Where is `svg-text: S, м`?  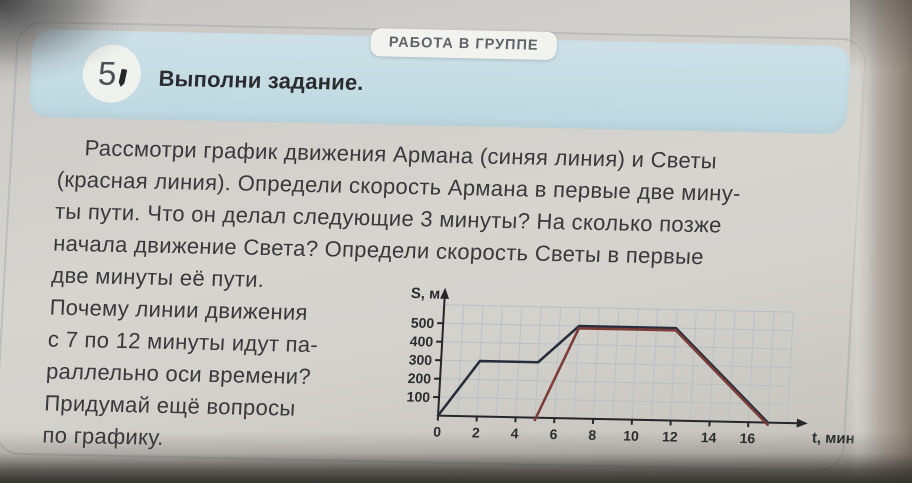 svg-text: S, м is located at coordinates (425, 294).